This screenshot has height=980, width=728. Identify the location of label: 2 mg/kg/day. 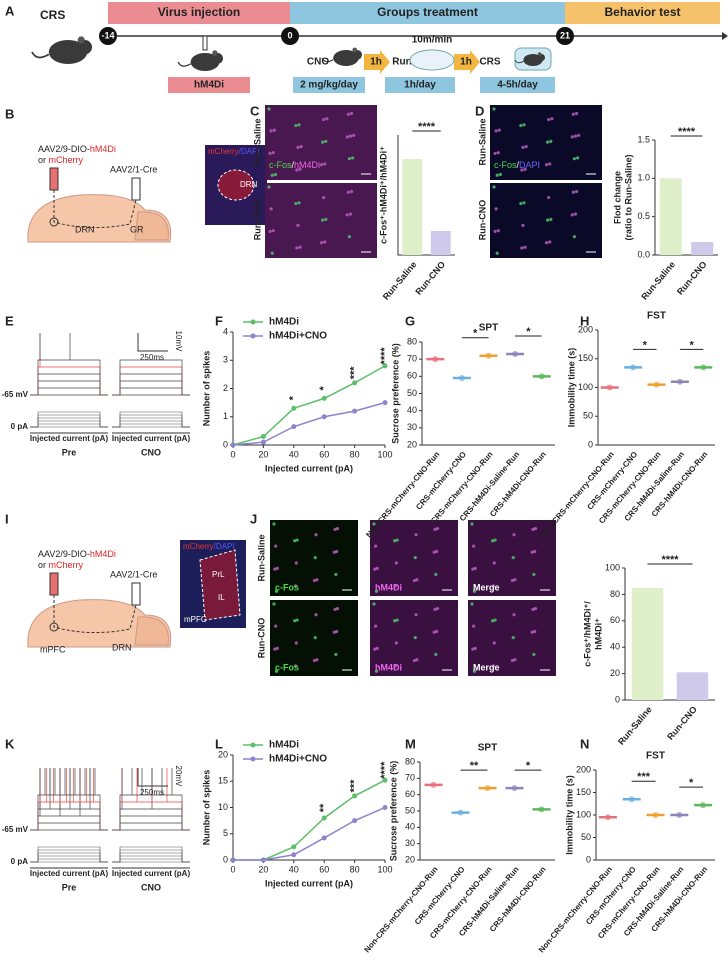
(329, 85).